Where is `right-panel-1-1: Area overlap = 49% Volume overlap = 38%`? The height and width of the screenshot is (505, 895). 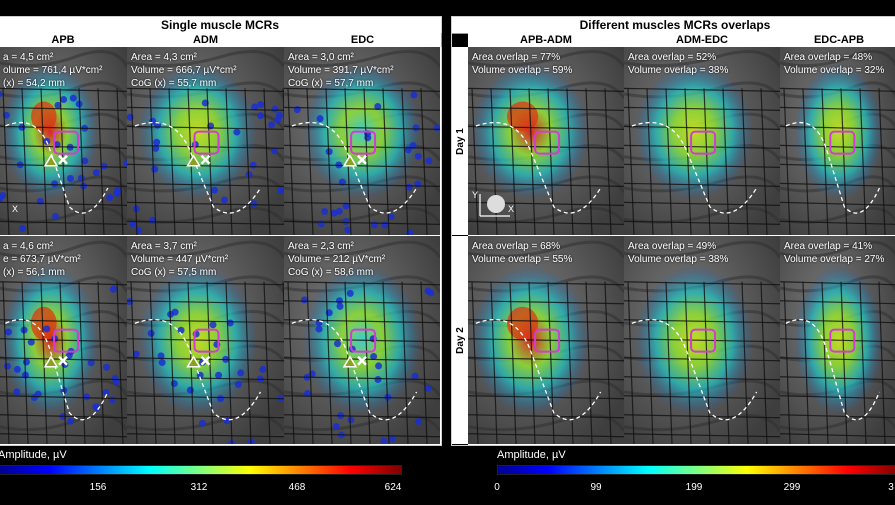
right-panel-1-1: Area overlap = 49% Volume overlap = 38% is located at coordinates (702, 340).